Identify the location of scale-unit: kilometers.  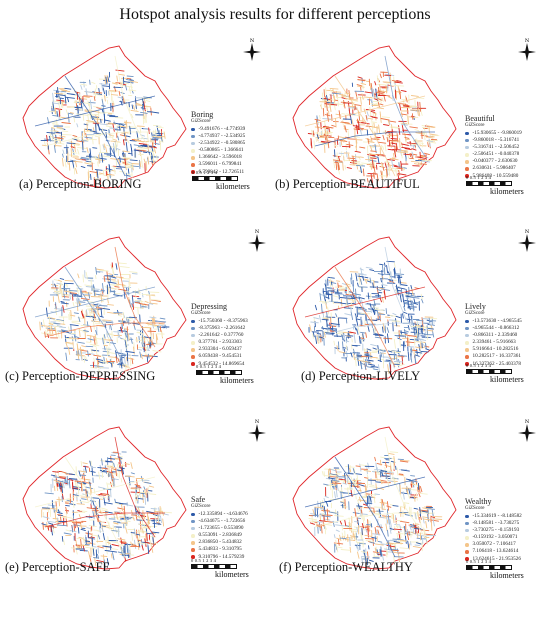
(233, 186).